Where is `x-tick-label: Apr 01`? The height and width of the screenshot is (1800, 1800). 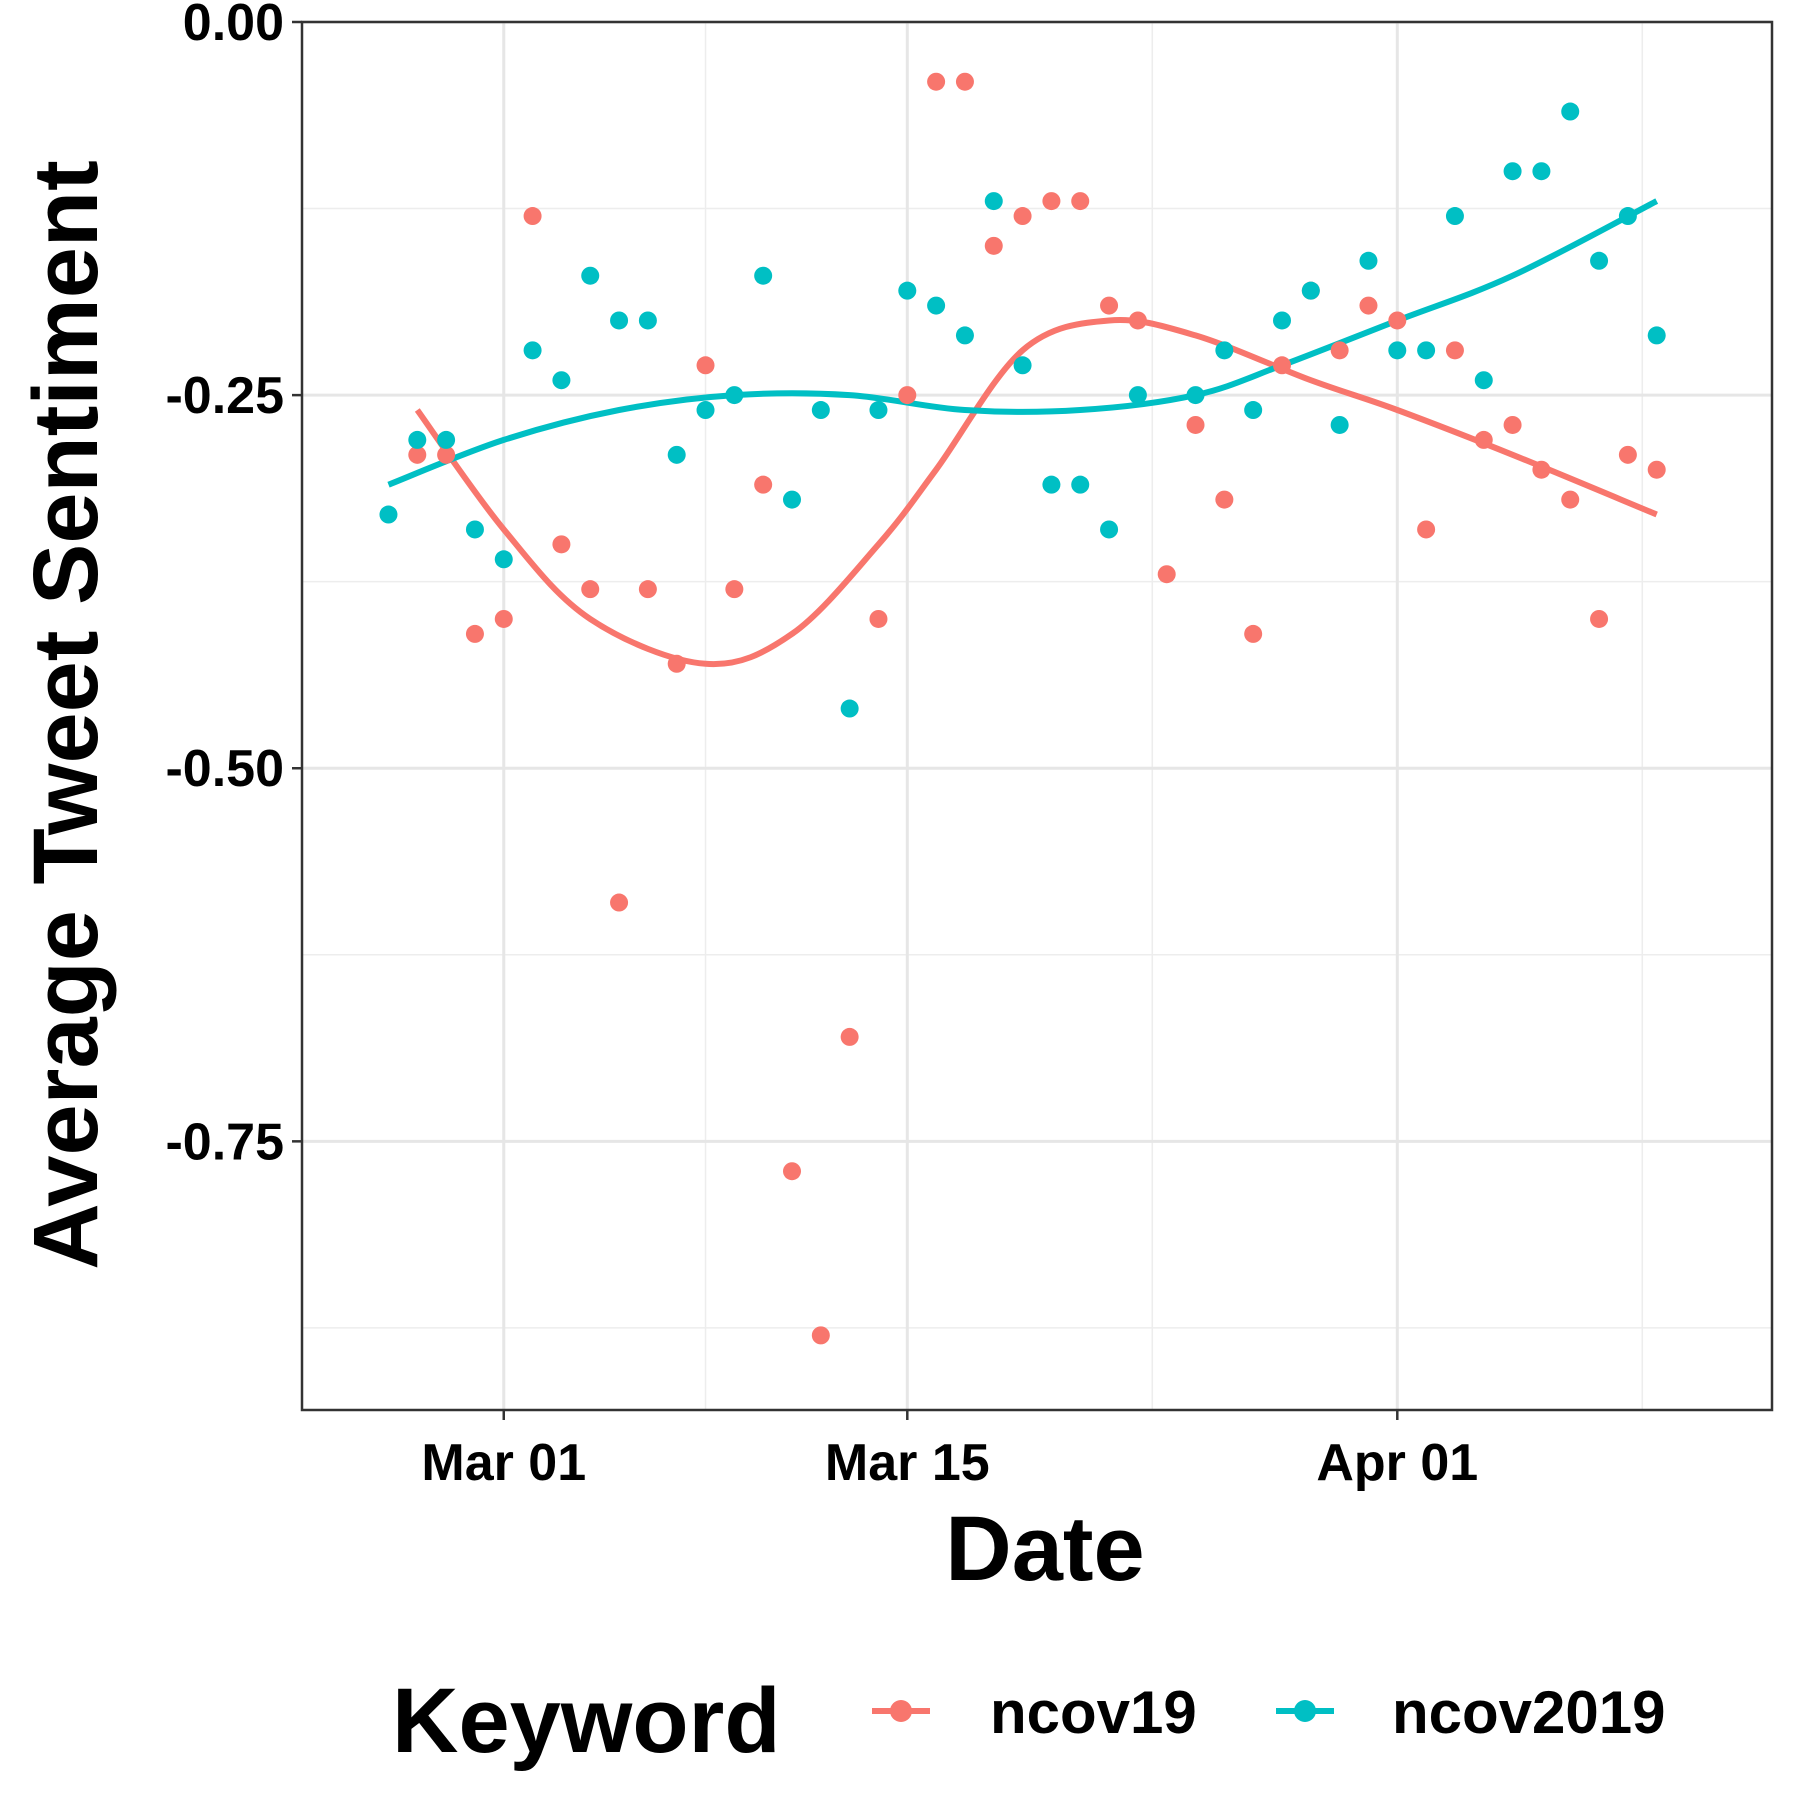
x-tick-label: Apr 01 is located at coordinates (1397, 1463).